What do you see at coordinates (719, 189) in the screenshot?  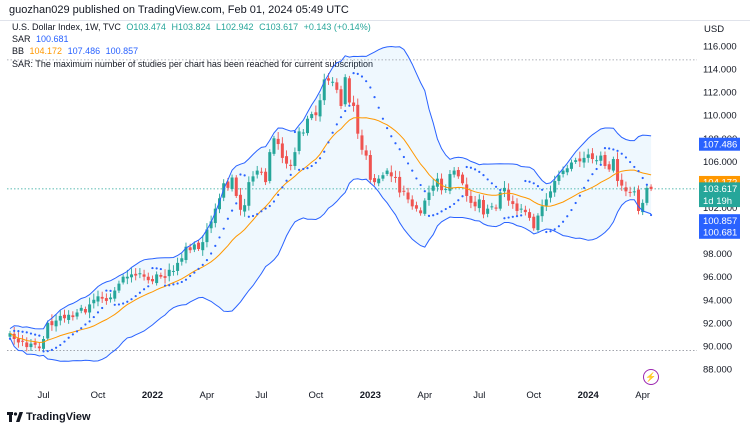 I see `price-tag-bg` at bounding box center [719, 189].